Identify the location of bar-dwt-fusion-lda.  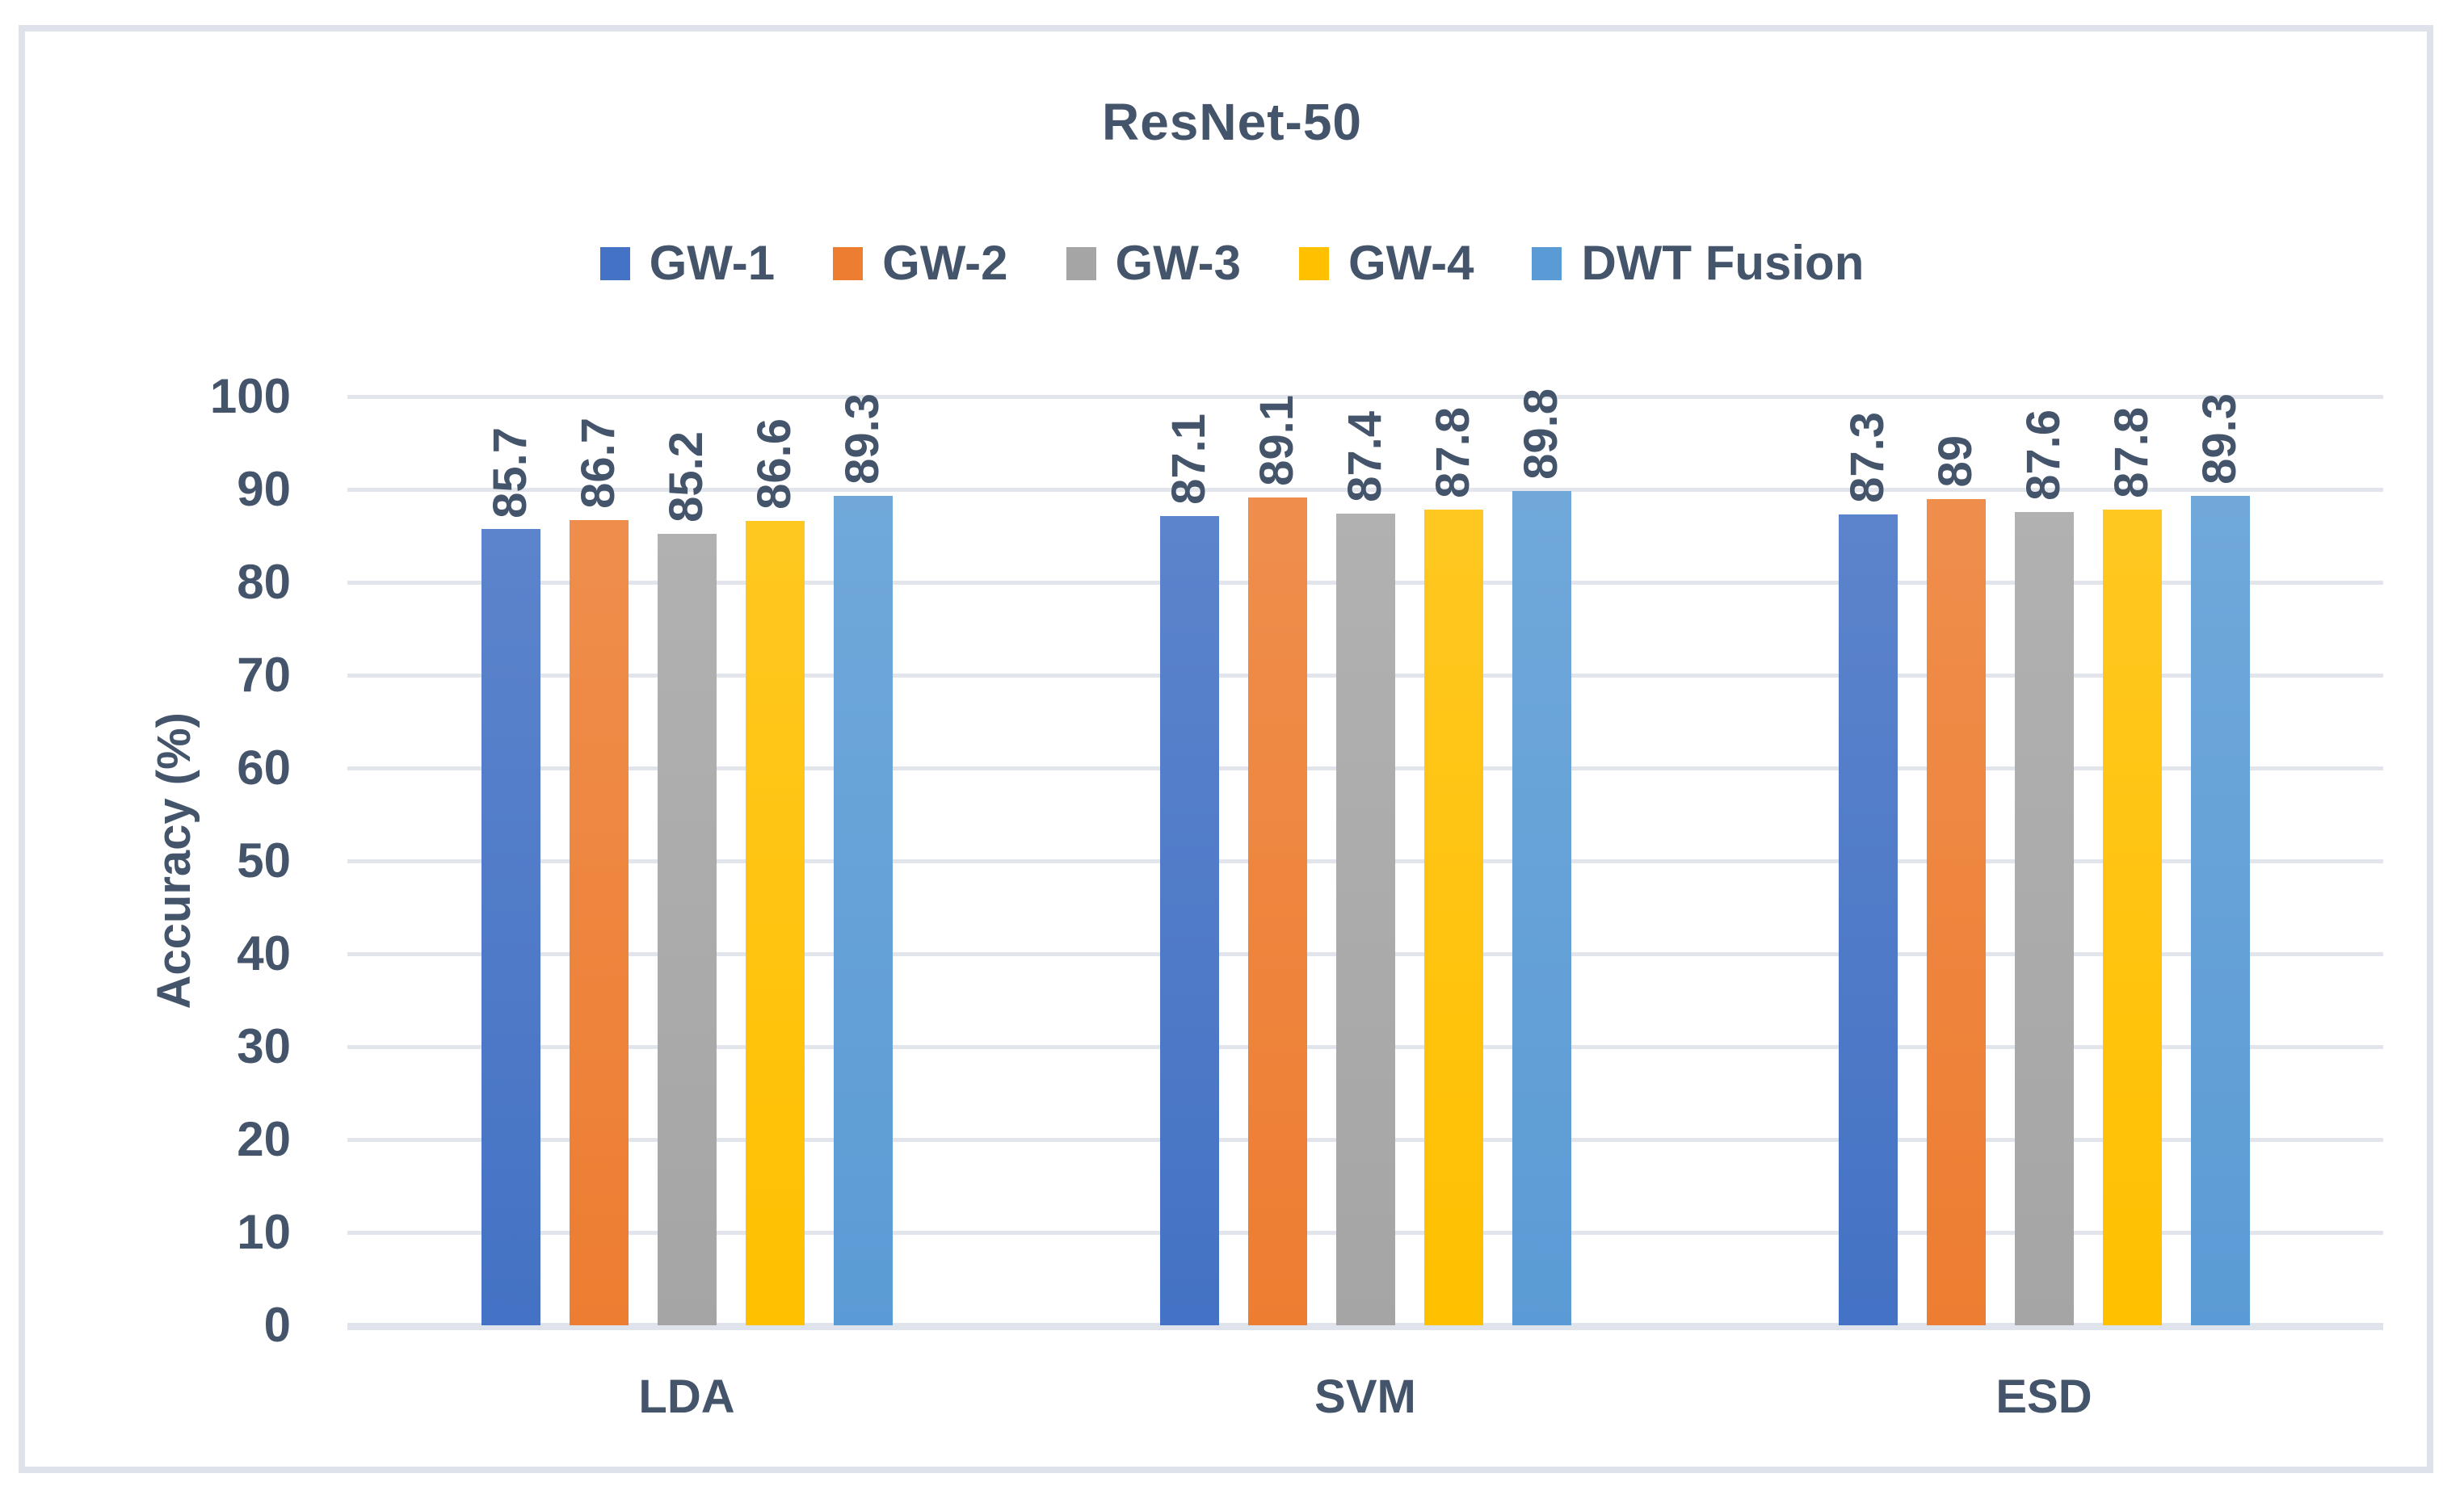
(863, 910).